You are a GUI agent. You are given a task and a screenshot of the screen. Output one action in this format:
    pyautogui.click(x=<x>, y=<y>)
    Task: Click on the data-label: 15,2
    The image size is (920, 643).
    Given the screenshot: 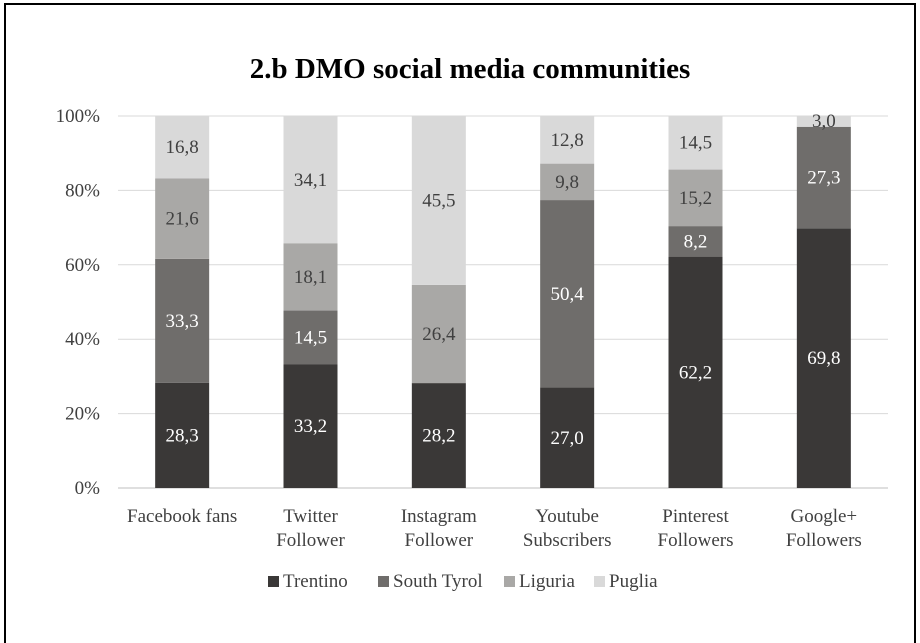 What is the action you would take?
    pyautogui.click(x=695, y=198)
    